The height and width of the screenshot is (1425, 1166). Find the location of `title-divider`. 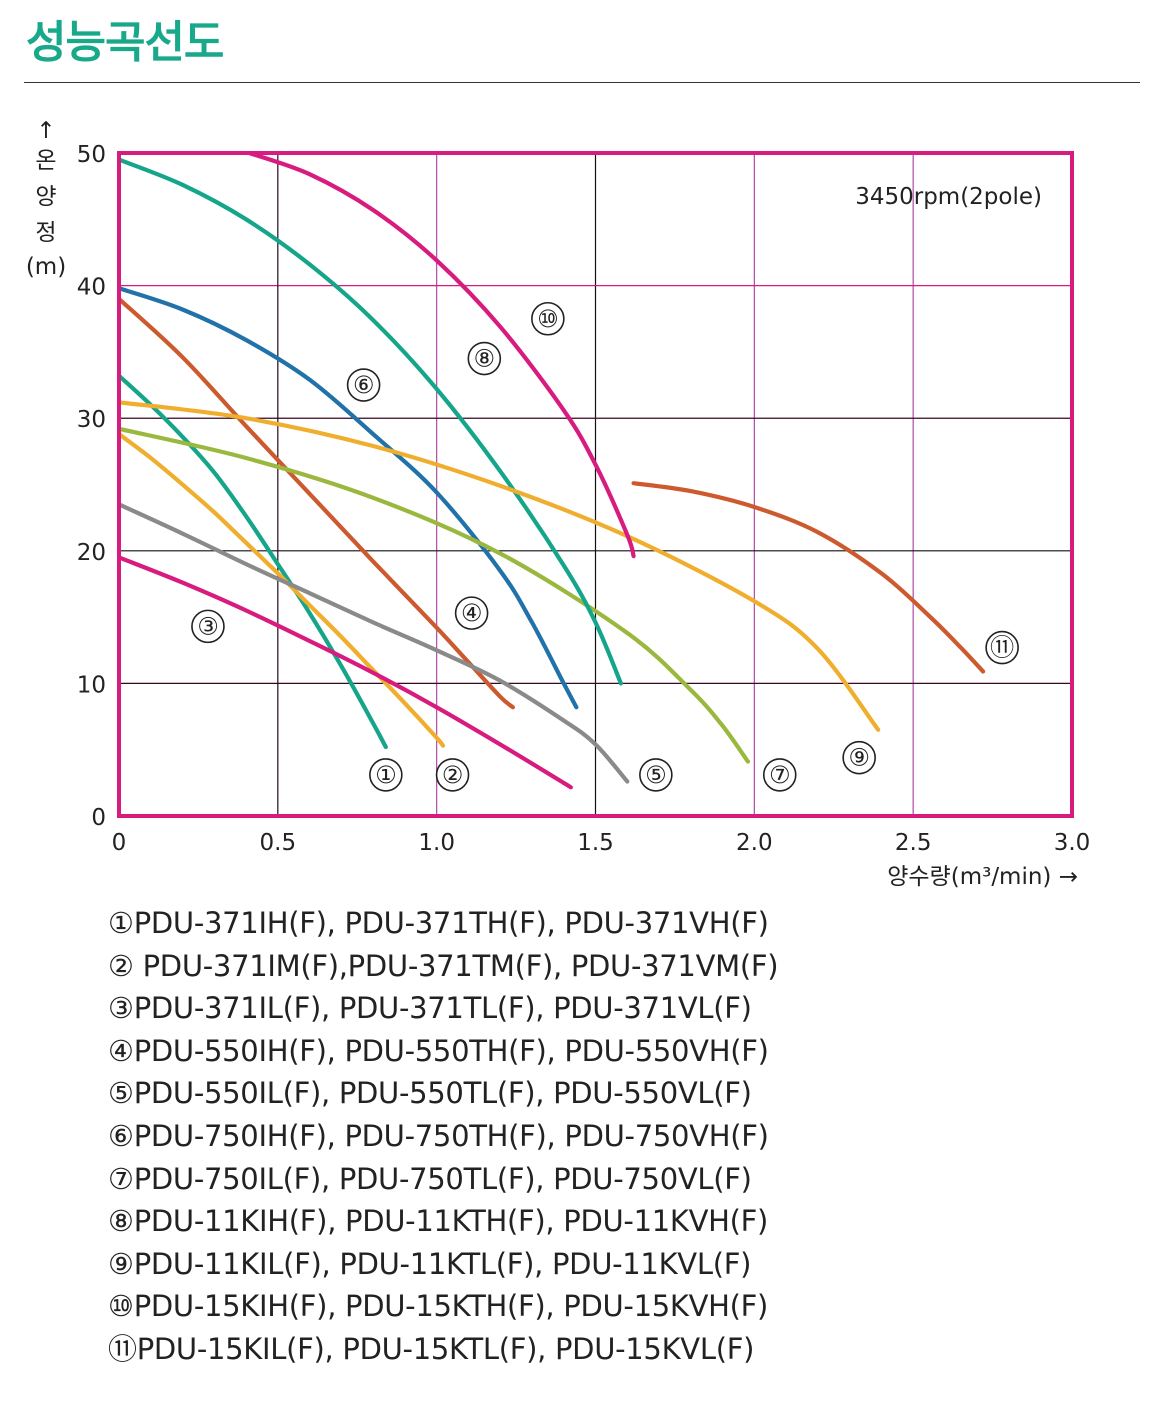

title-divider is located at coordinates (582, 82).